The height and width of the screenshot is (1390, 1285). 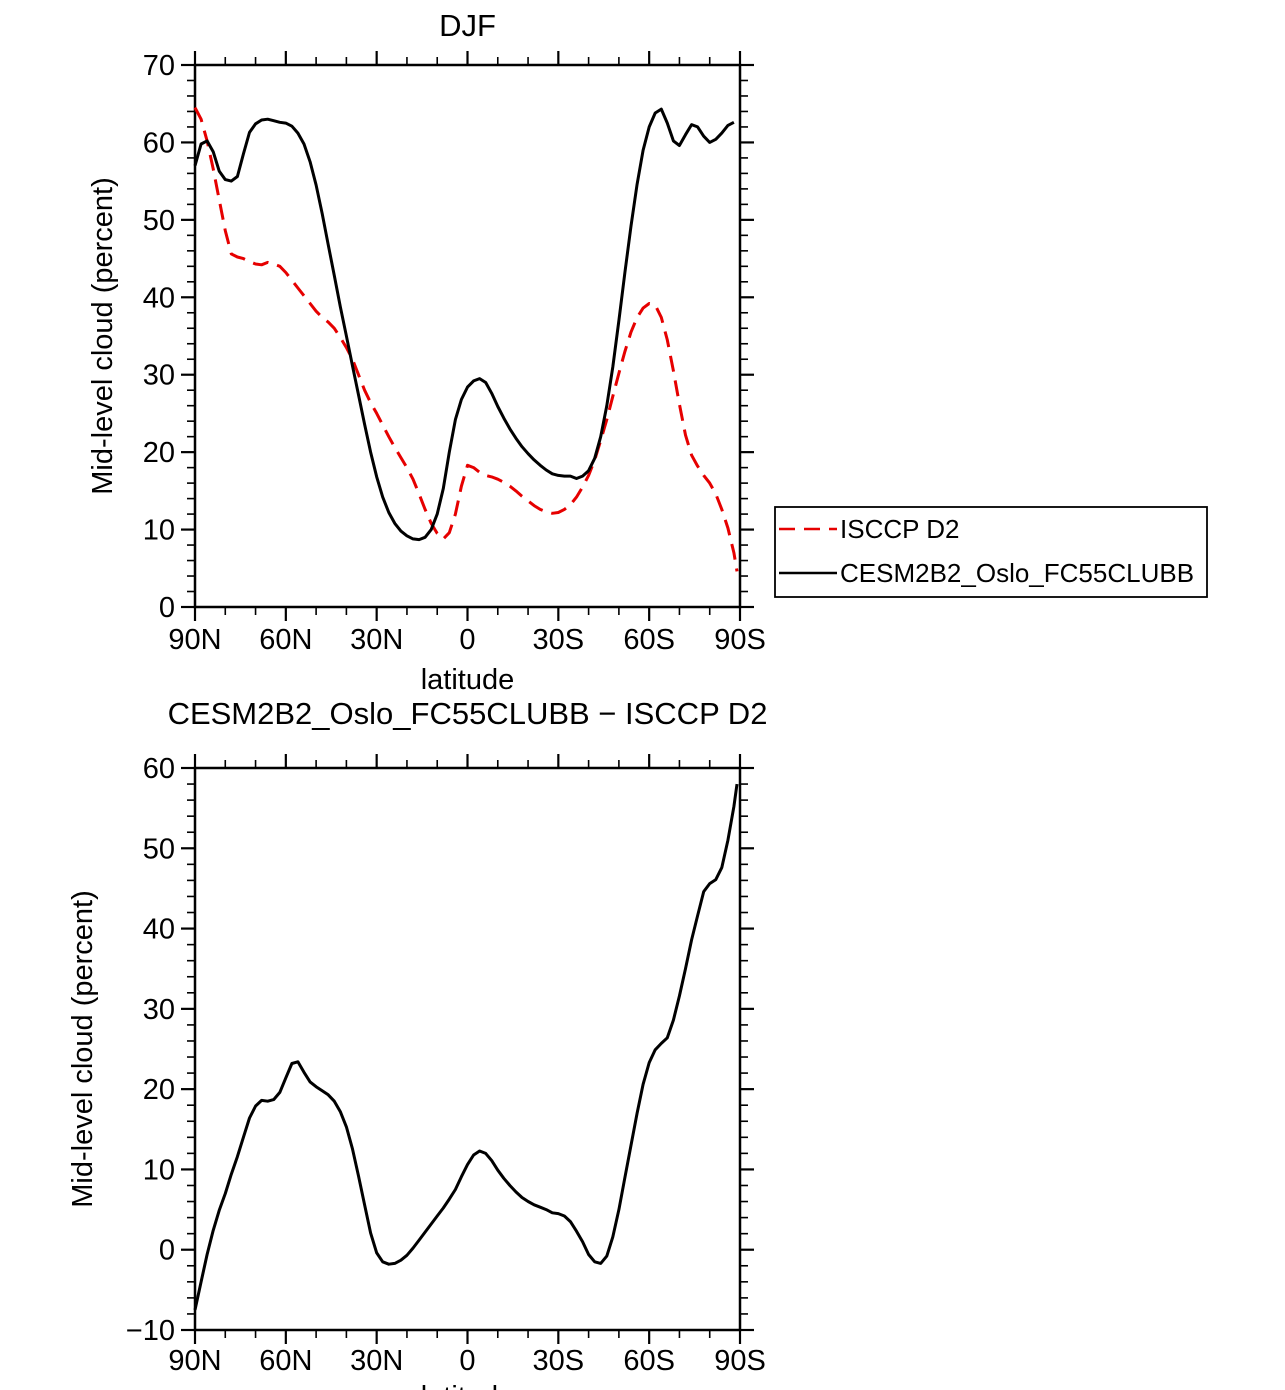 What do you see at coordinates (991, 552) in the screenshot?
I see `legend-box` at bounding box center [991, 552].